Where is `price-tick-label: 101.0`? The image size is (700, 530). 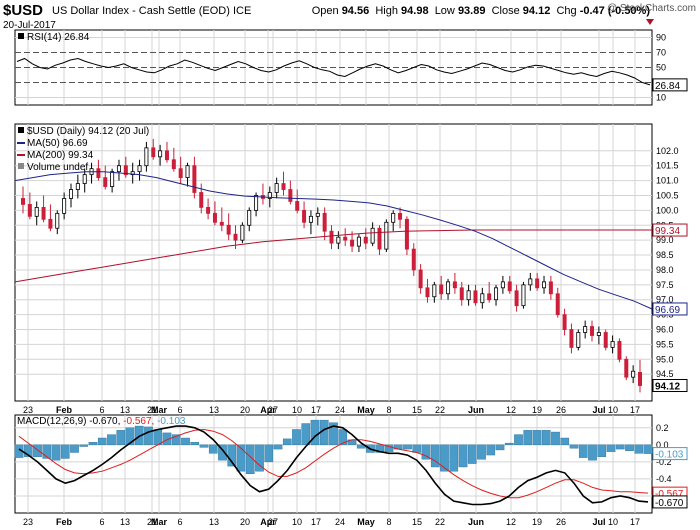
price-tick-label: 101.0 is located at coordinates (667, 181).